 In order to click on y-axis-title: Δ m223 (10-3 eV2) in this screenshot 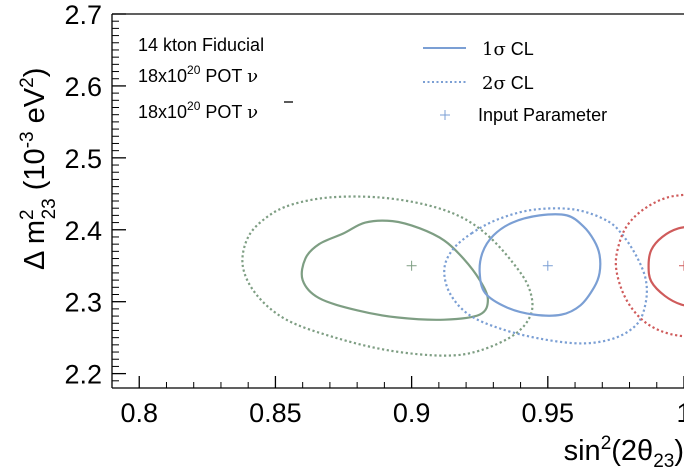, I will do `click(38, 169)`.